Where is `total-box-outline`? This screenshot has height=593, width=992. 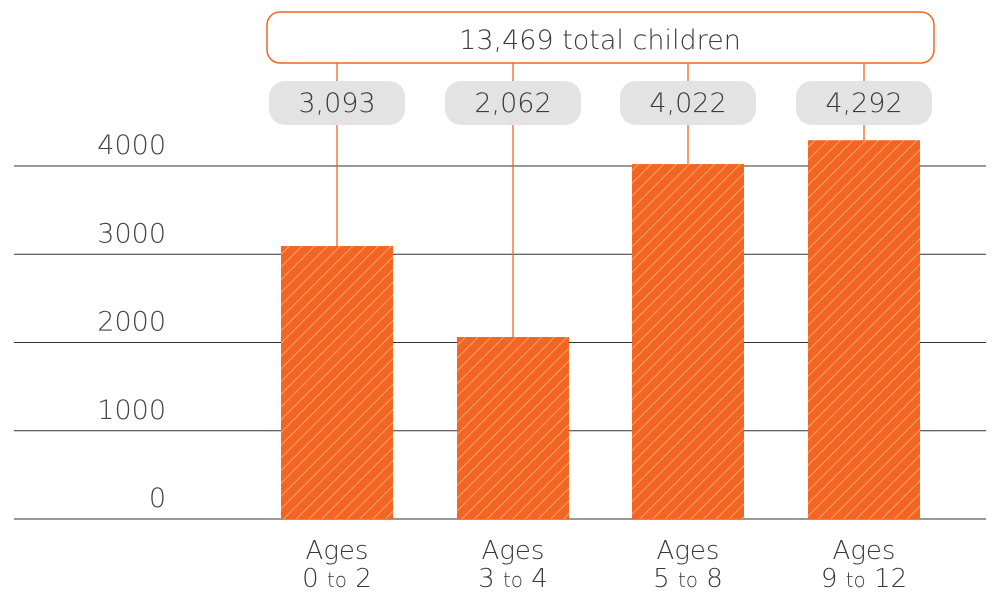 total-box-outline is located at coordinates (600, 37).